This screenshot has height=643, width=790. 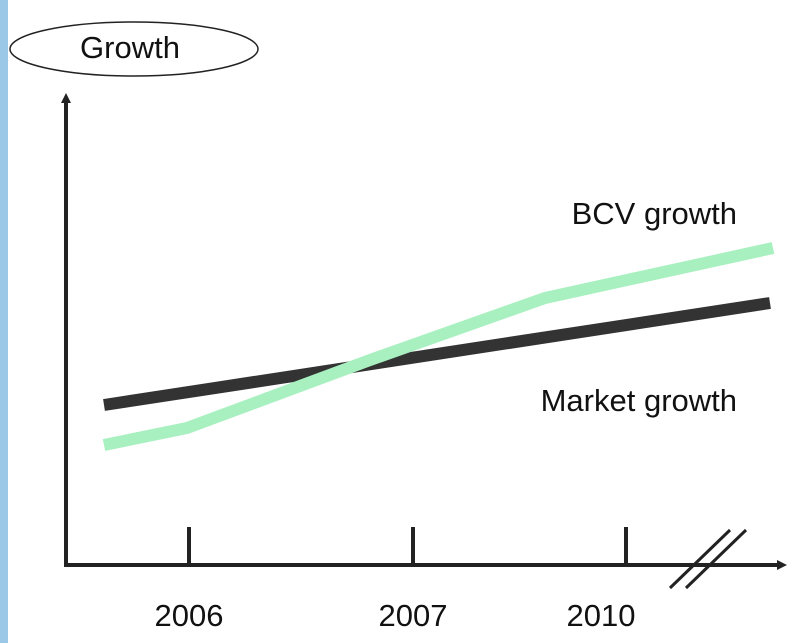 I want to click on market-line, so click(x=437, y=354).